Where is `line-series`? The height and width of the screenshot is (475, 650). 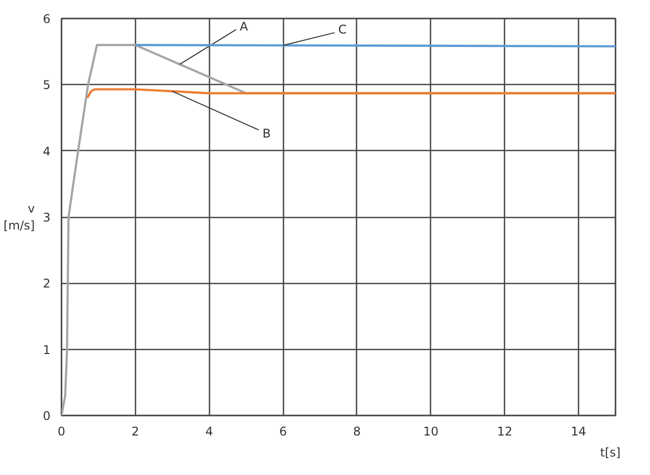
line-series is located at coordinates (351, 93).